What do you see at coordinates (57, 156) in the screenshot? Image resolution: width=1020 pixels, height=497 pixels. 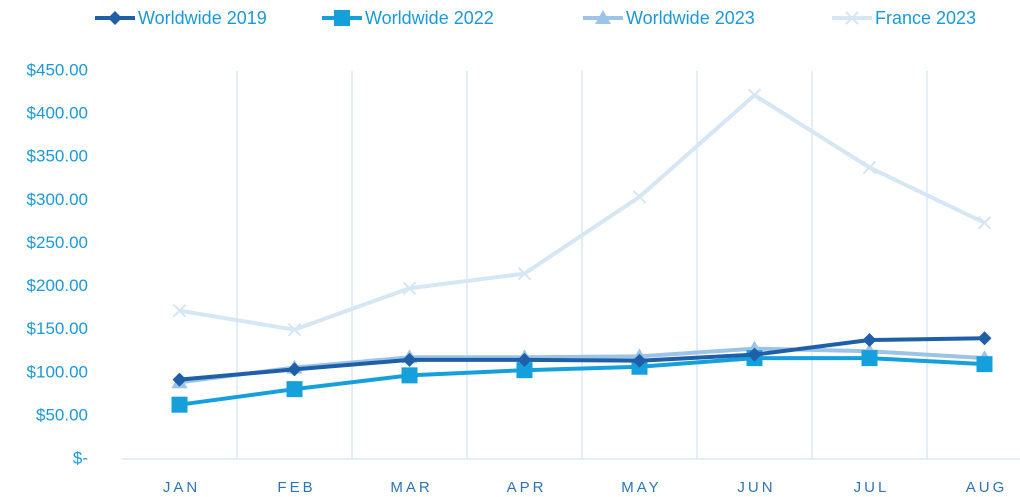 I see `y-tick-label: $350.00` at bounding box center [57, 156].